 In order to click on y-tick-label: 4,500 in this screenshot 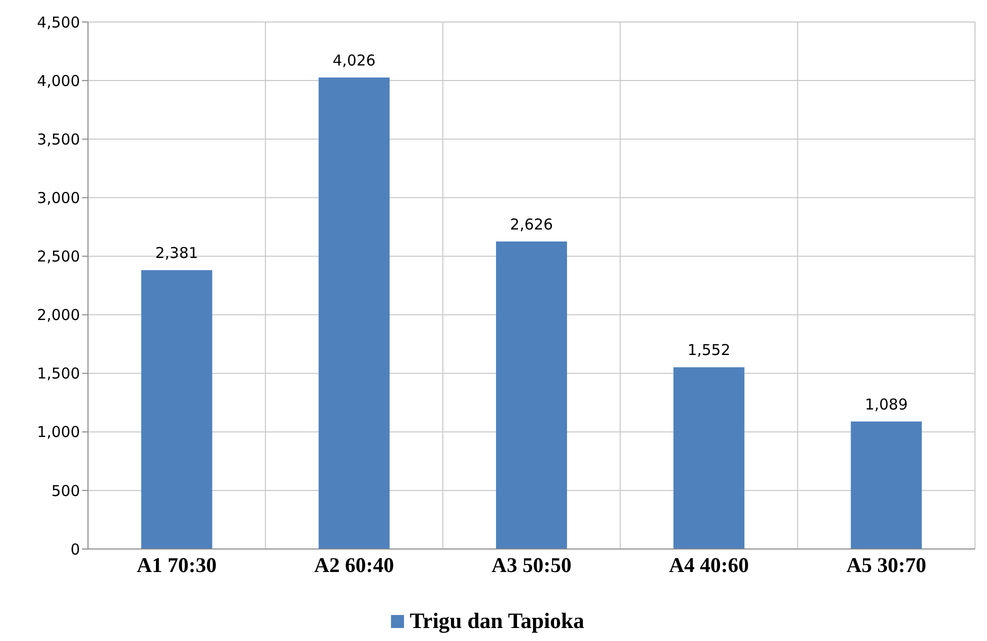, I will do `click(58, 22)`.